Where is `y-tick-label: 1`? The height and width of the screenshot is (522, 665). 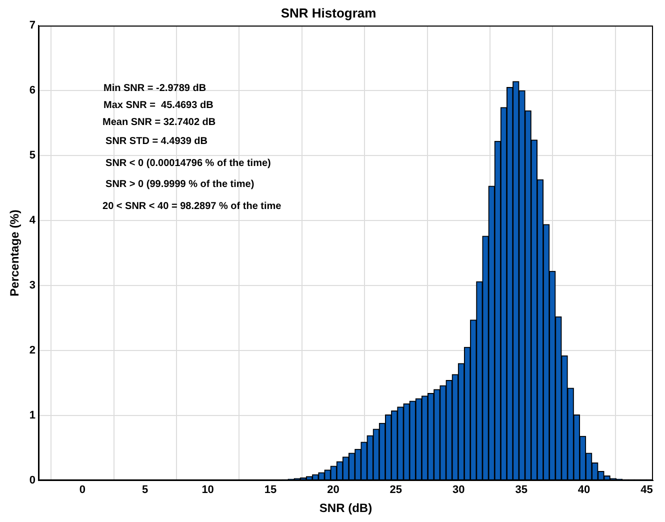
y-tick-label: 1 is located at coordinates (32, 415).